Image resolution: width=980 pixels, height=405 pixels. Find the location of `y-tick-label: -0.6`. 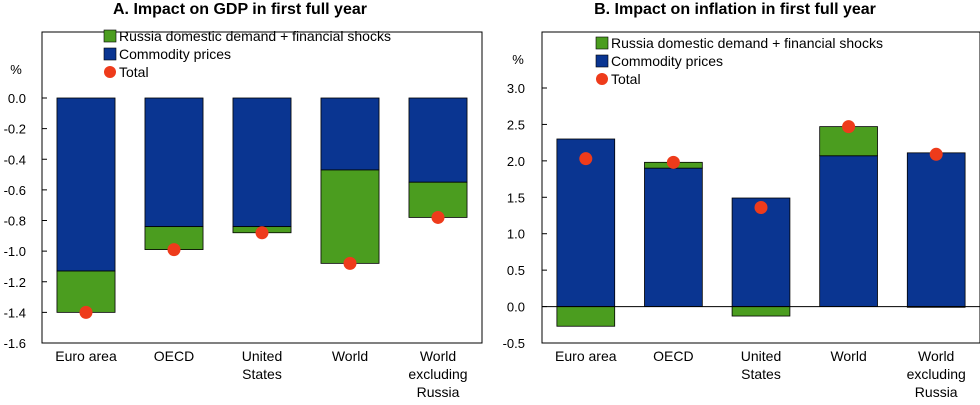

y-tick-label: -0.6 is located at coordinates (15, 190).